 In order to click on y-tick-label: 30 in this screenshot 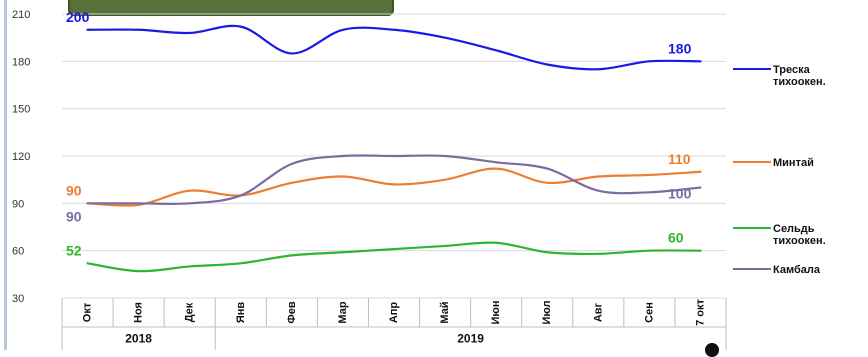, I will do `click(18, 299)`.